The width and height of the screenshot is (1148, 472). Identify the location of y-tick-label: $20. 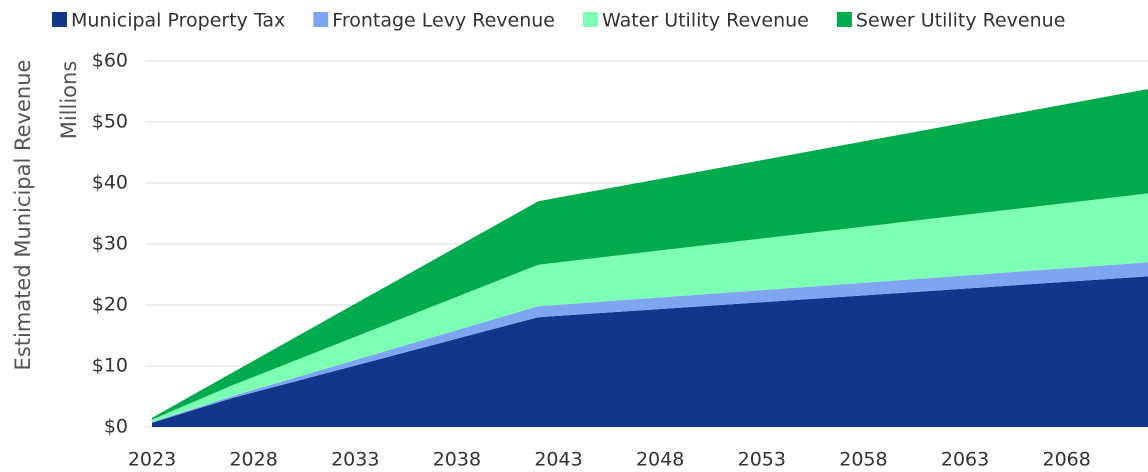
(110, 305).